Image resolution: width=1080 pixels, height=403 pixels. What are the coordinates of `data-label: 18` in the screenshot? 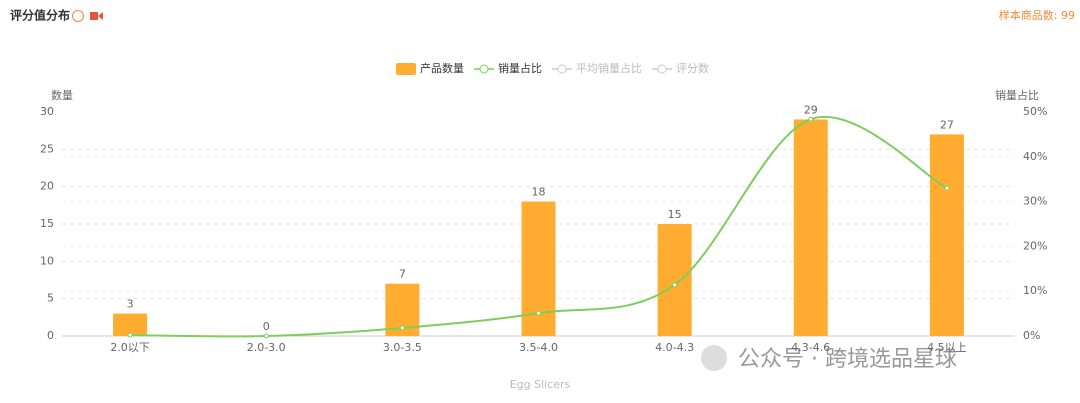 It's located at (539, 192).